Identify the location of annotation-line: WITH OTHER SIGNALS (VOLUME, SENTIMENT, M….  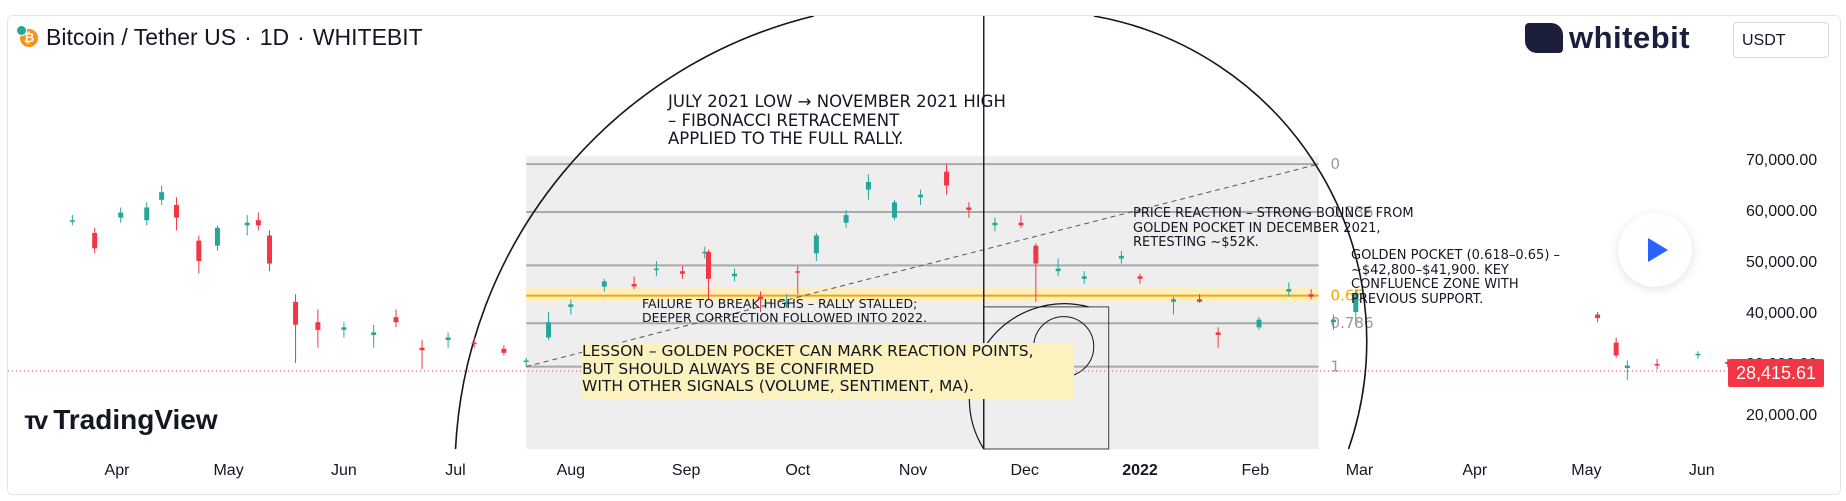
(778, 386).